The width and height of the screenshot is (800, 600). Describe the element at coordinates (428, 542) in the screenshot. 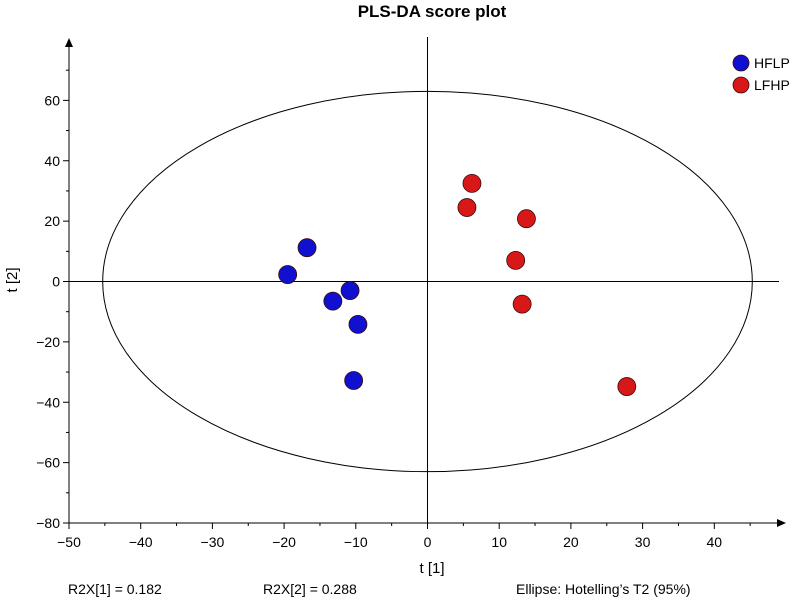

I see `x-tick-label: 0` at that location.